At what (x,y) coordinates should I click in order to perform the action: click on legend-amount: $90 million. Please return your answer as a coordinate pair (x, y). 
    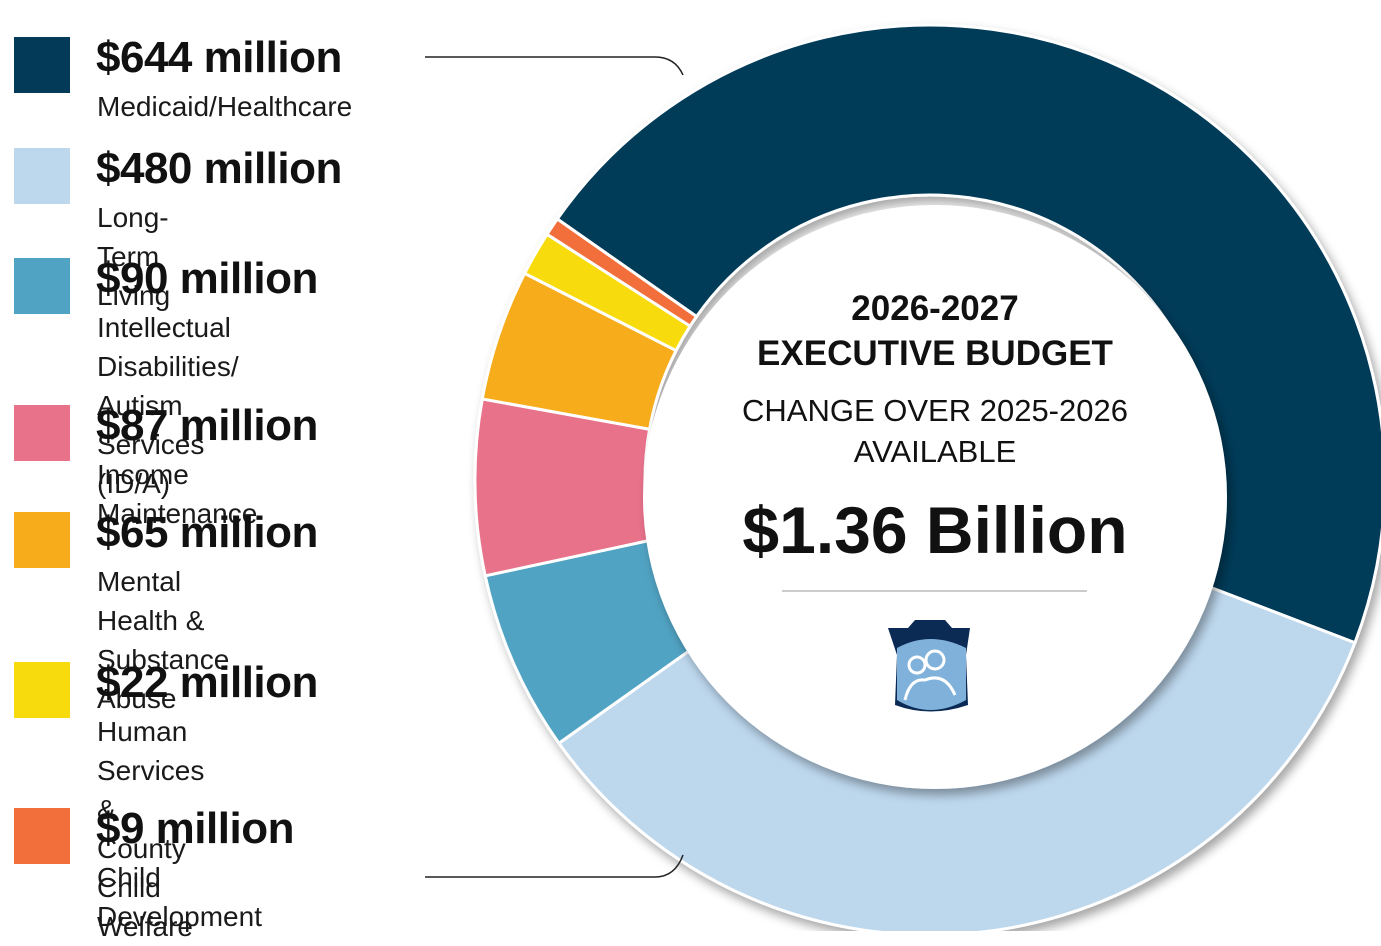
    Looking at the image, I should click on (207, 278).